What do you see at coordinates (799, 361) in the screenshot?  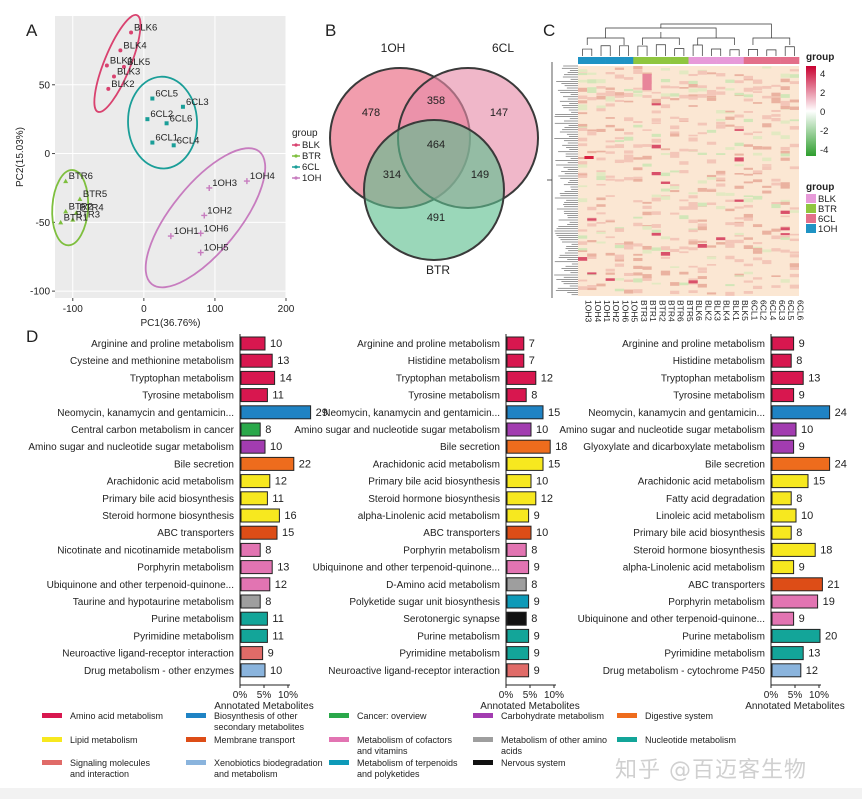 I see `bar-value-label: 8` at bounding box center [799, 361].